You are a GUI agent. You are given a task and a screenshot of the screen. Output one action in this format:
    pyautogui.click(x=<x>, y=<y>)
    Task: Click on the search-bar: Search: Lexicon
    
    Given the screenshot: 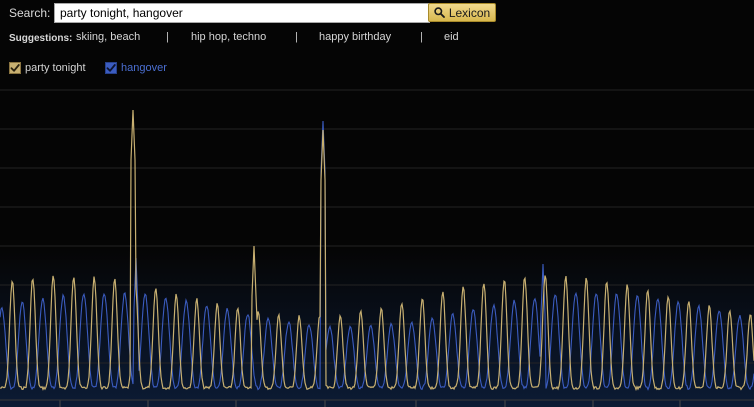 What is the action you would take?
    pyautogui.click(x=377, y=13)
    